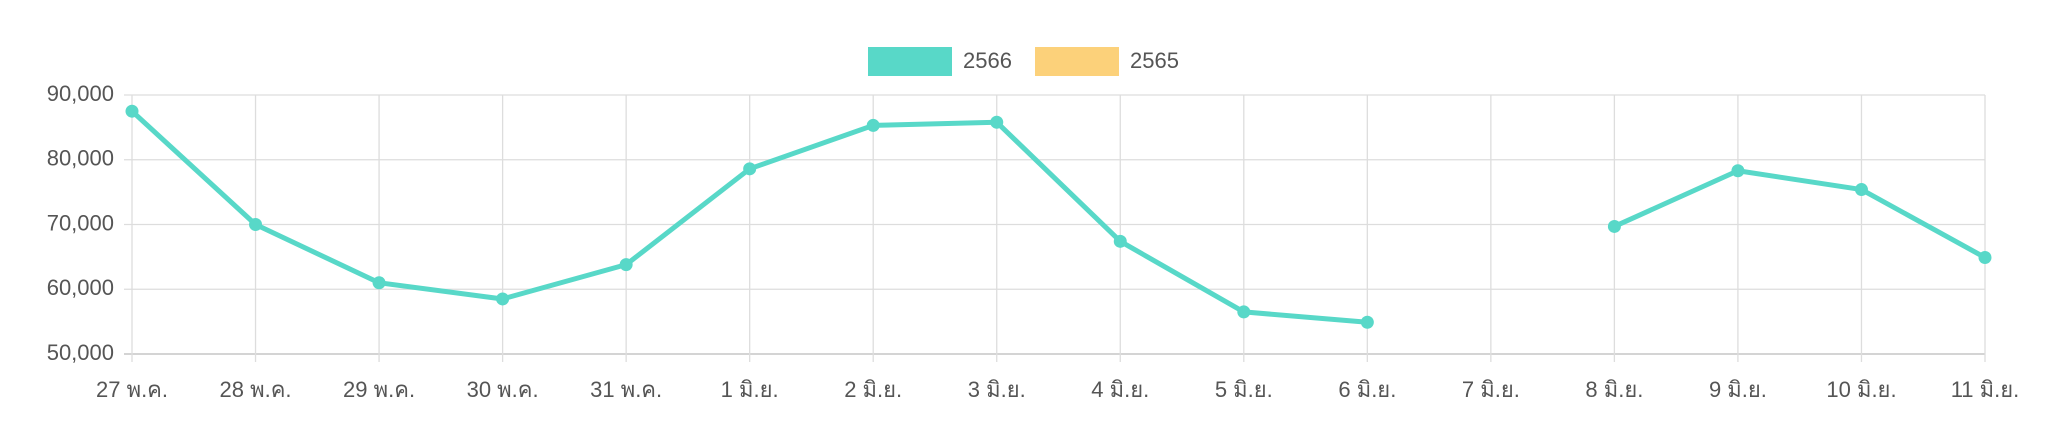 The image size is (2054, 440). What do you see at coordinates (1244, 389) in the screenshot?
I see `x-tick-label: 5 มิ.ย.` at bounding box center [1244, 389].